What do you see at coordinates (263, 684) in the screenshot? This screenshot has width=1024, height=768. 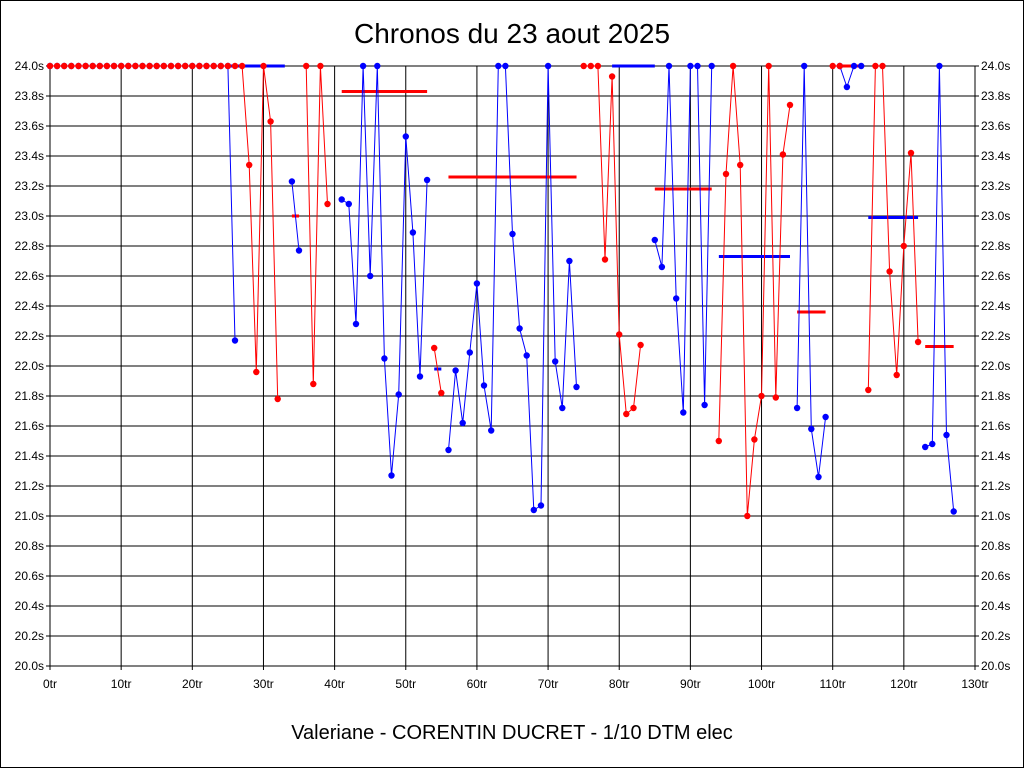 I see `x-tick-label: 30tr` at bounding box center [263, 684].